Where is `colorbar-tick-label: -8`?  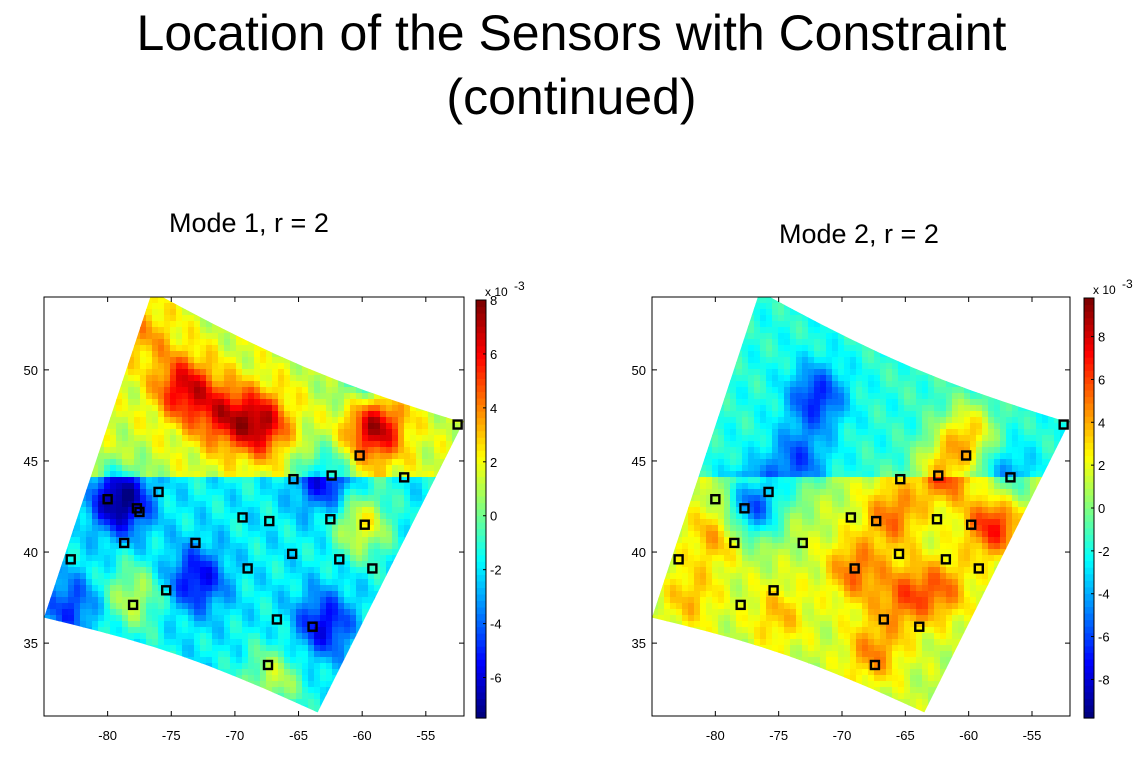
colorbar-tick-label: -8 is located at coordinates (1104, 679).